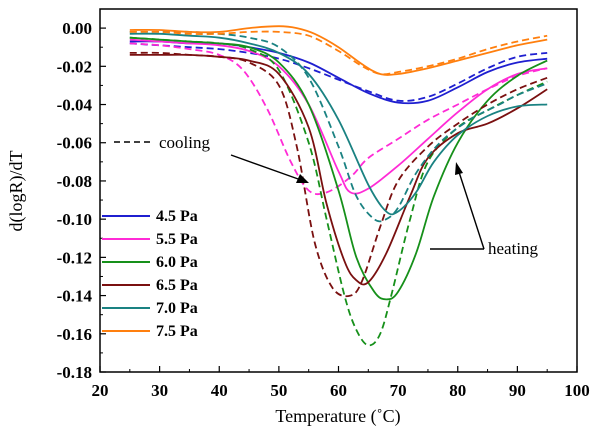  Describe the element at coordinates (75, 105) in the screenshot. I see `y-tick-label: -0.04` at that location.